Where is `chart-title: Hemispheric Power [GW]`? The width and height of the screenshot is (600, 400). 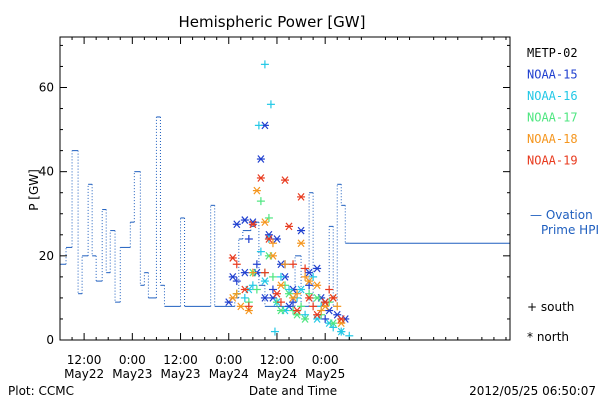
chart-title: Hemispheric Power [GW] is located at coordinates (272, 22).